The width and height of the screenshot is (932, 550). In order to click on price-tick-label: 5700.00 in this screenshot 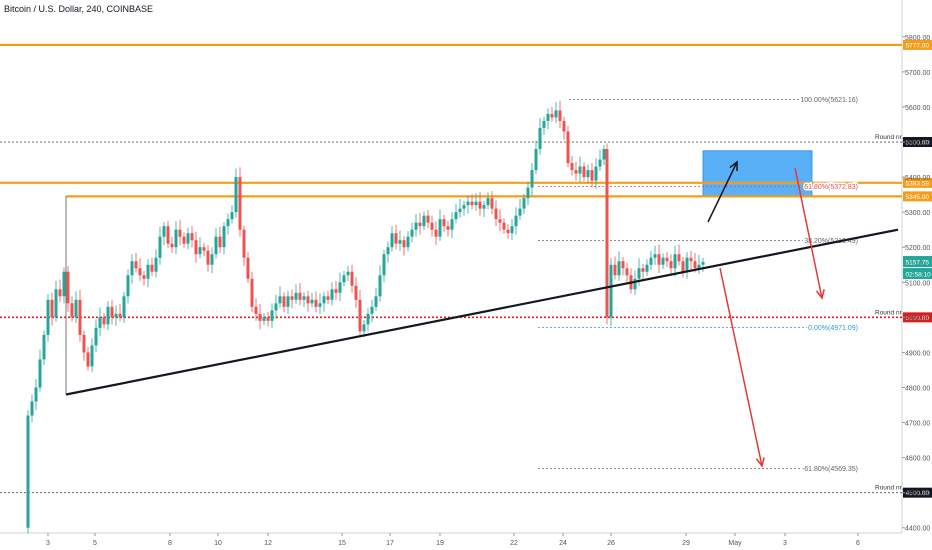, I will do `click(917, 73)`.